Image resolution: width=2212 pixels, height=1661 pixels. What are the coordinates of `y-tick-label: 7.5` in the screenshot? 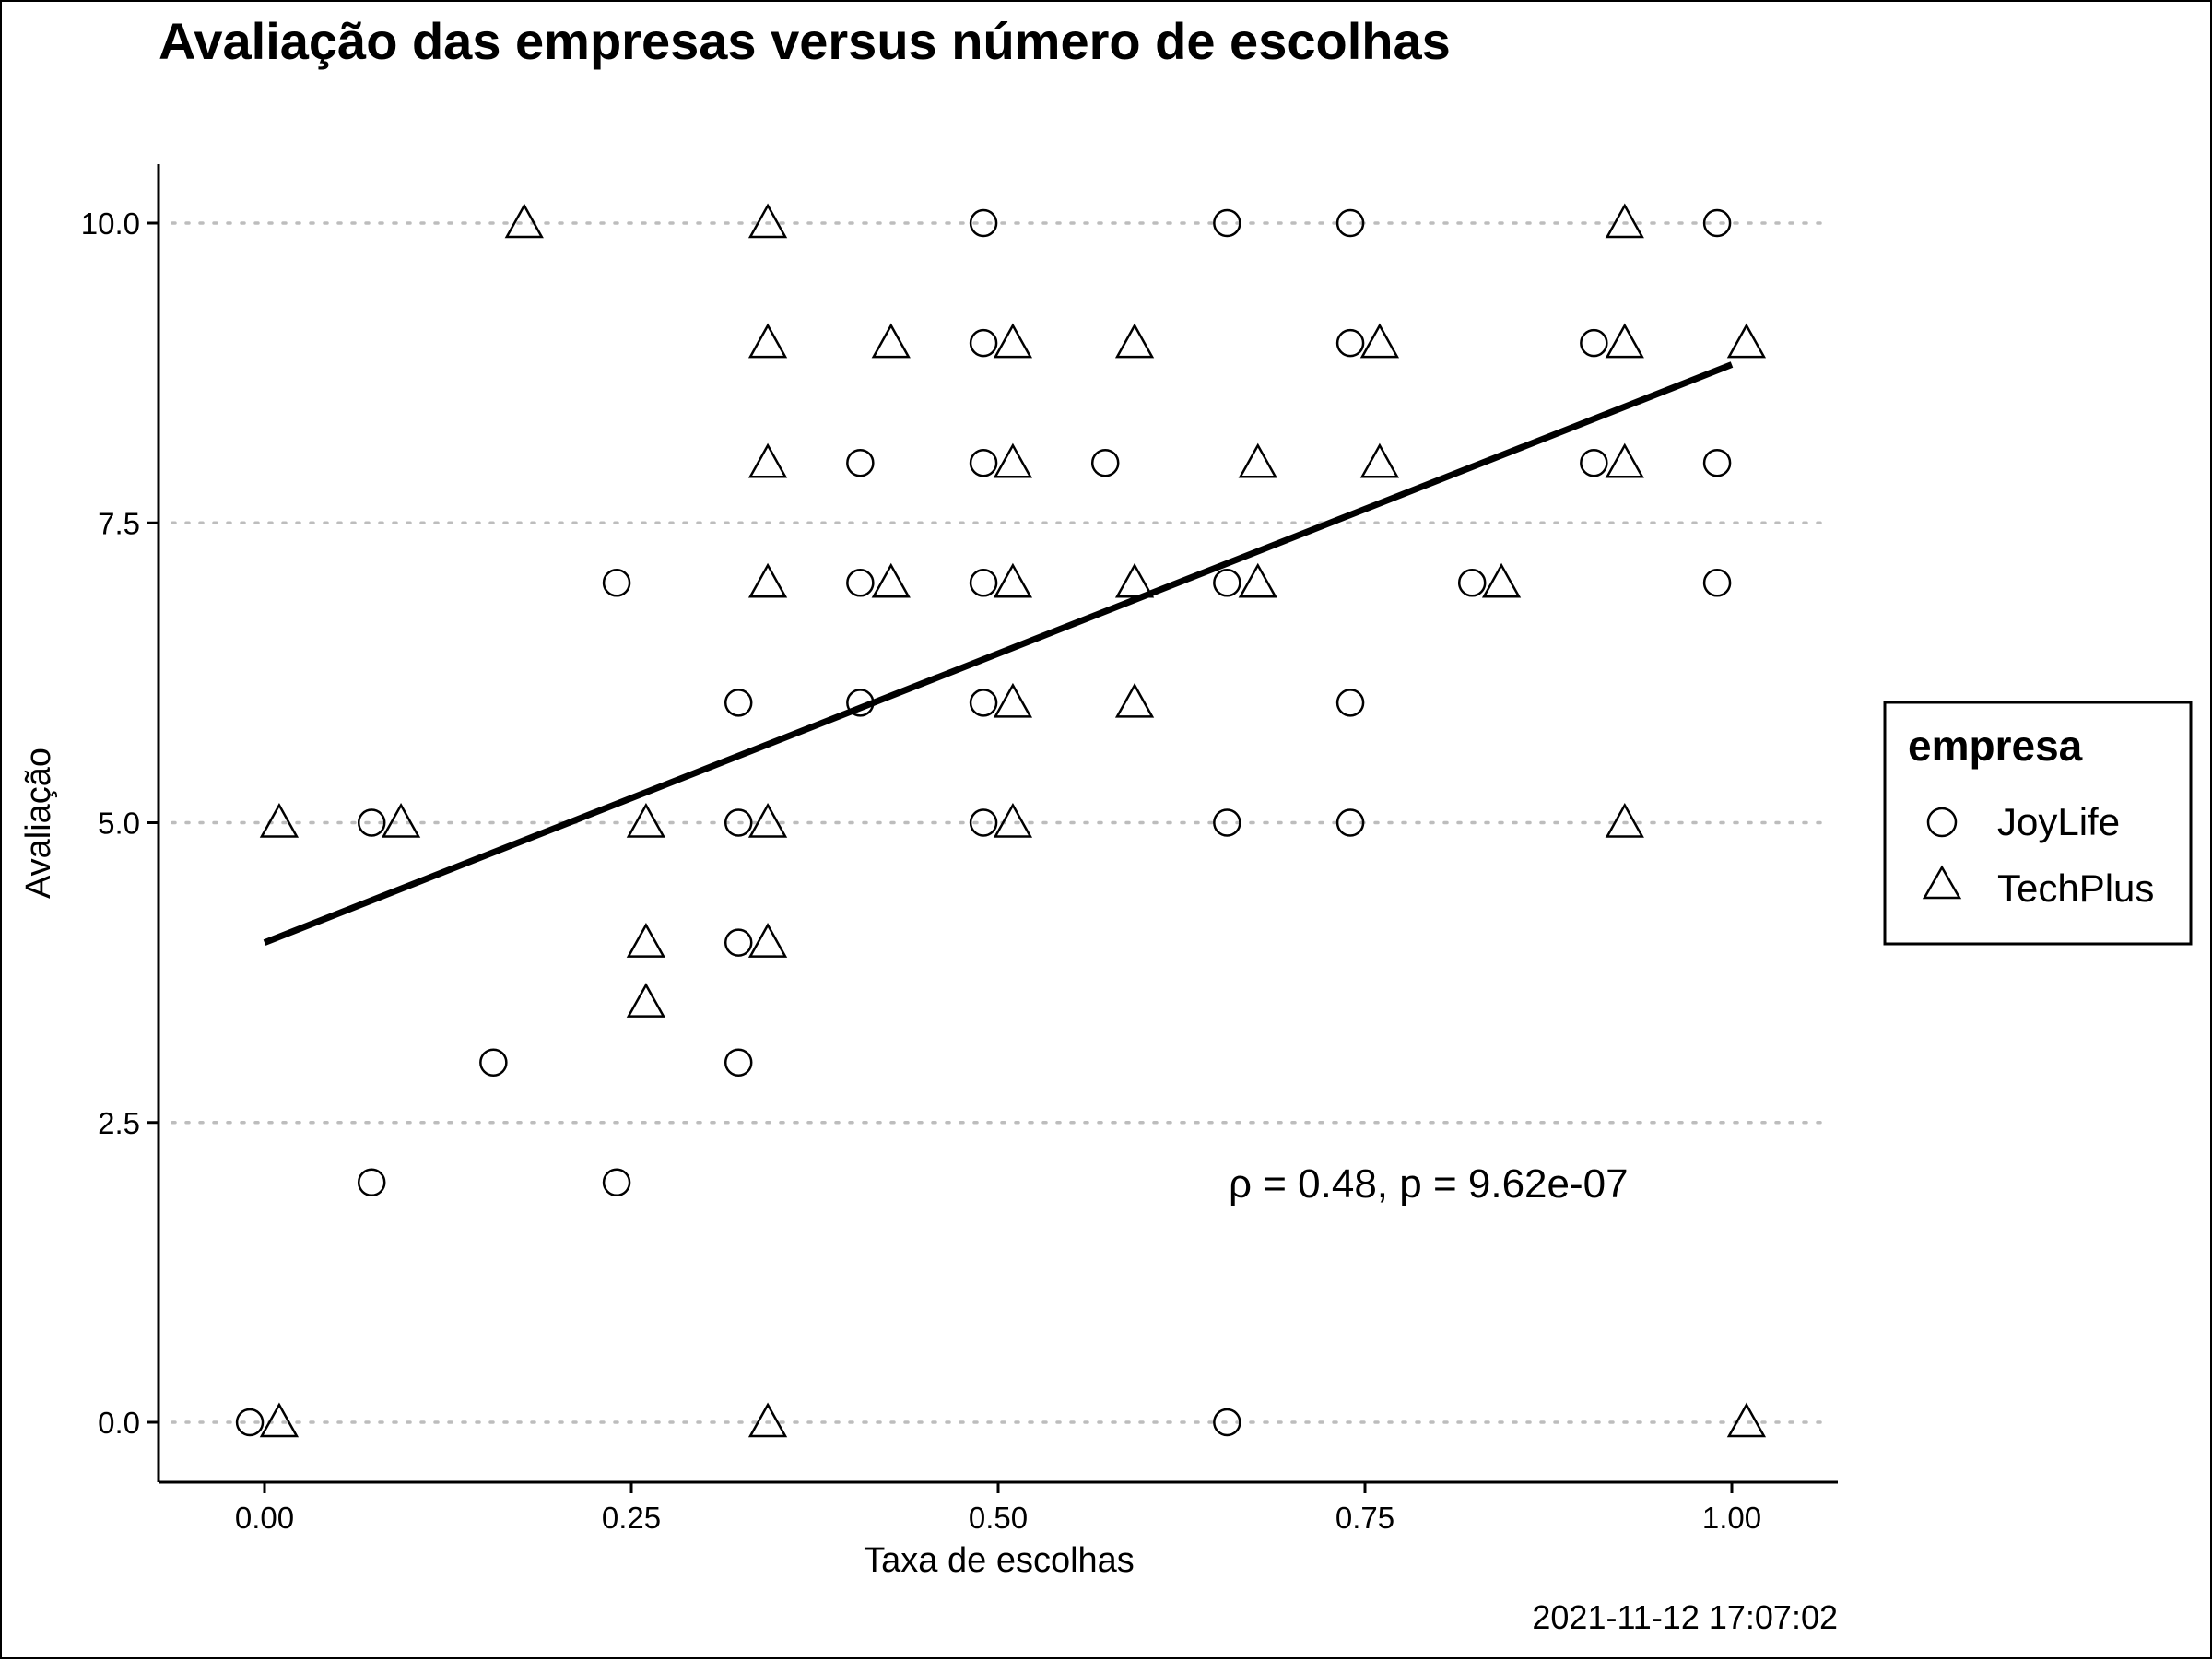 It's located at (119, 523).